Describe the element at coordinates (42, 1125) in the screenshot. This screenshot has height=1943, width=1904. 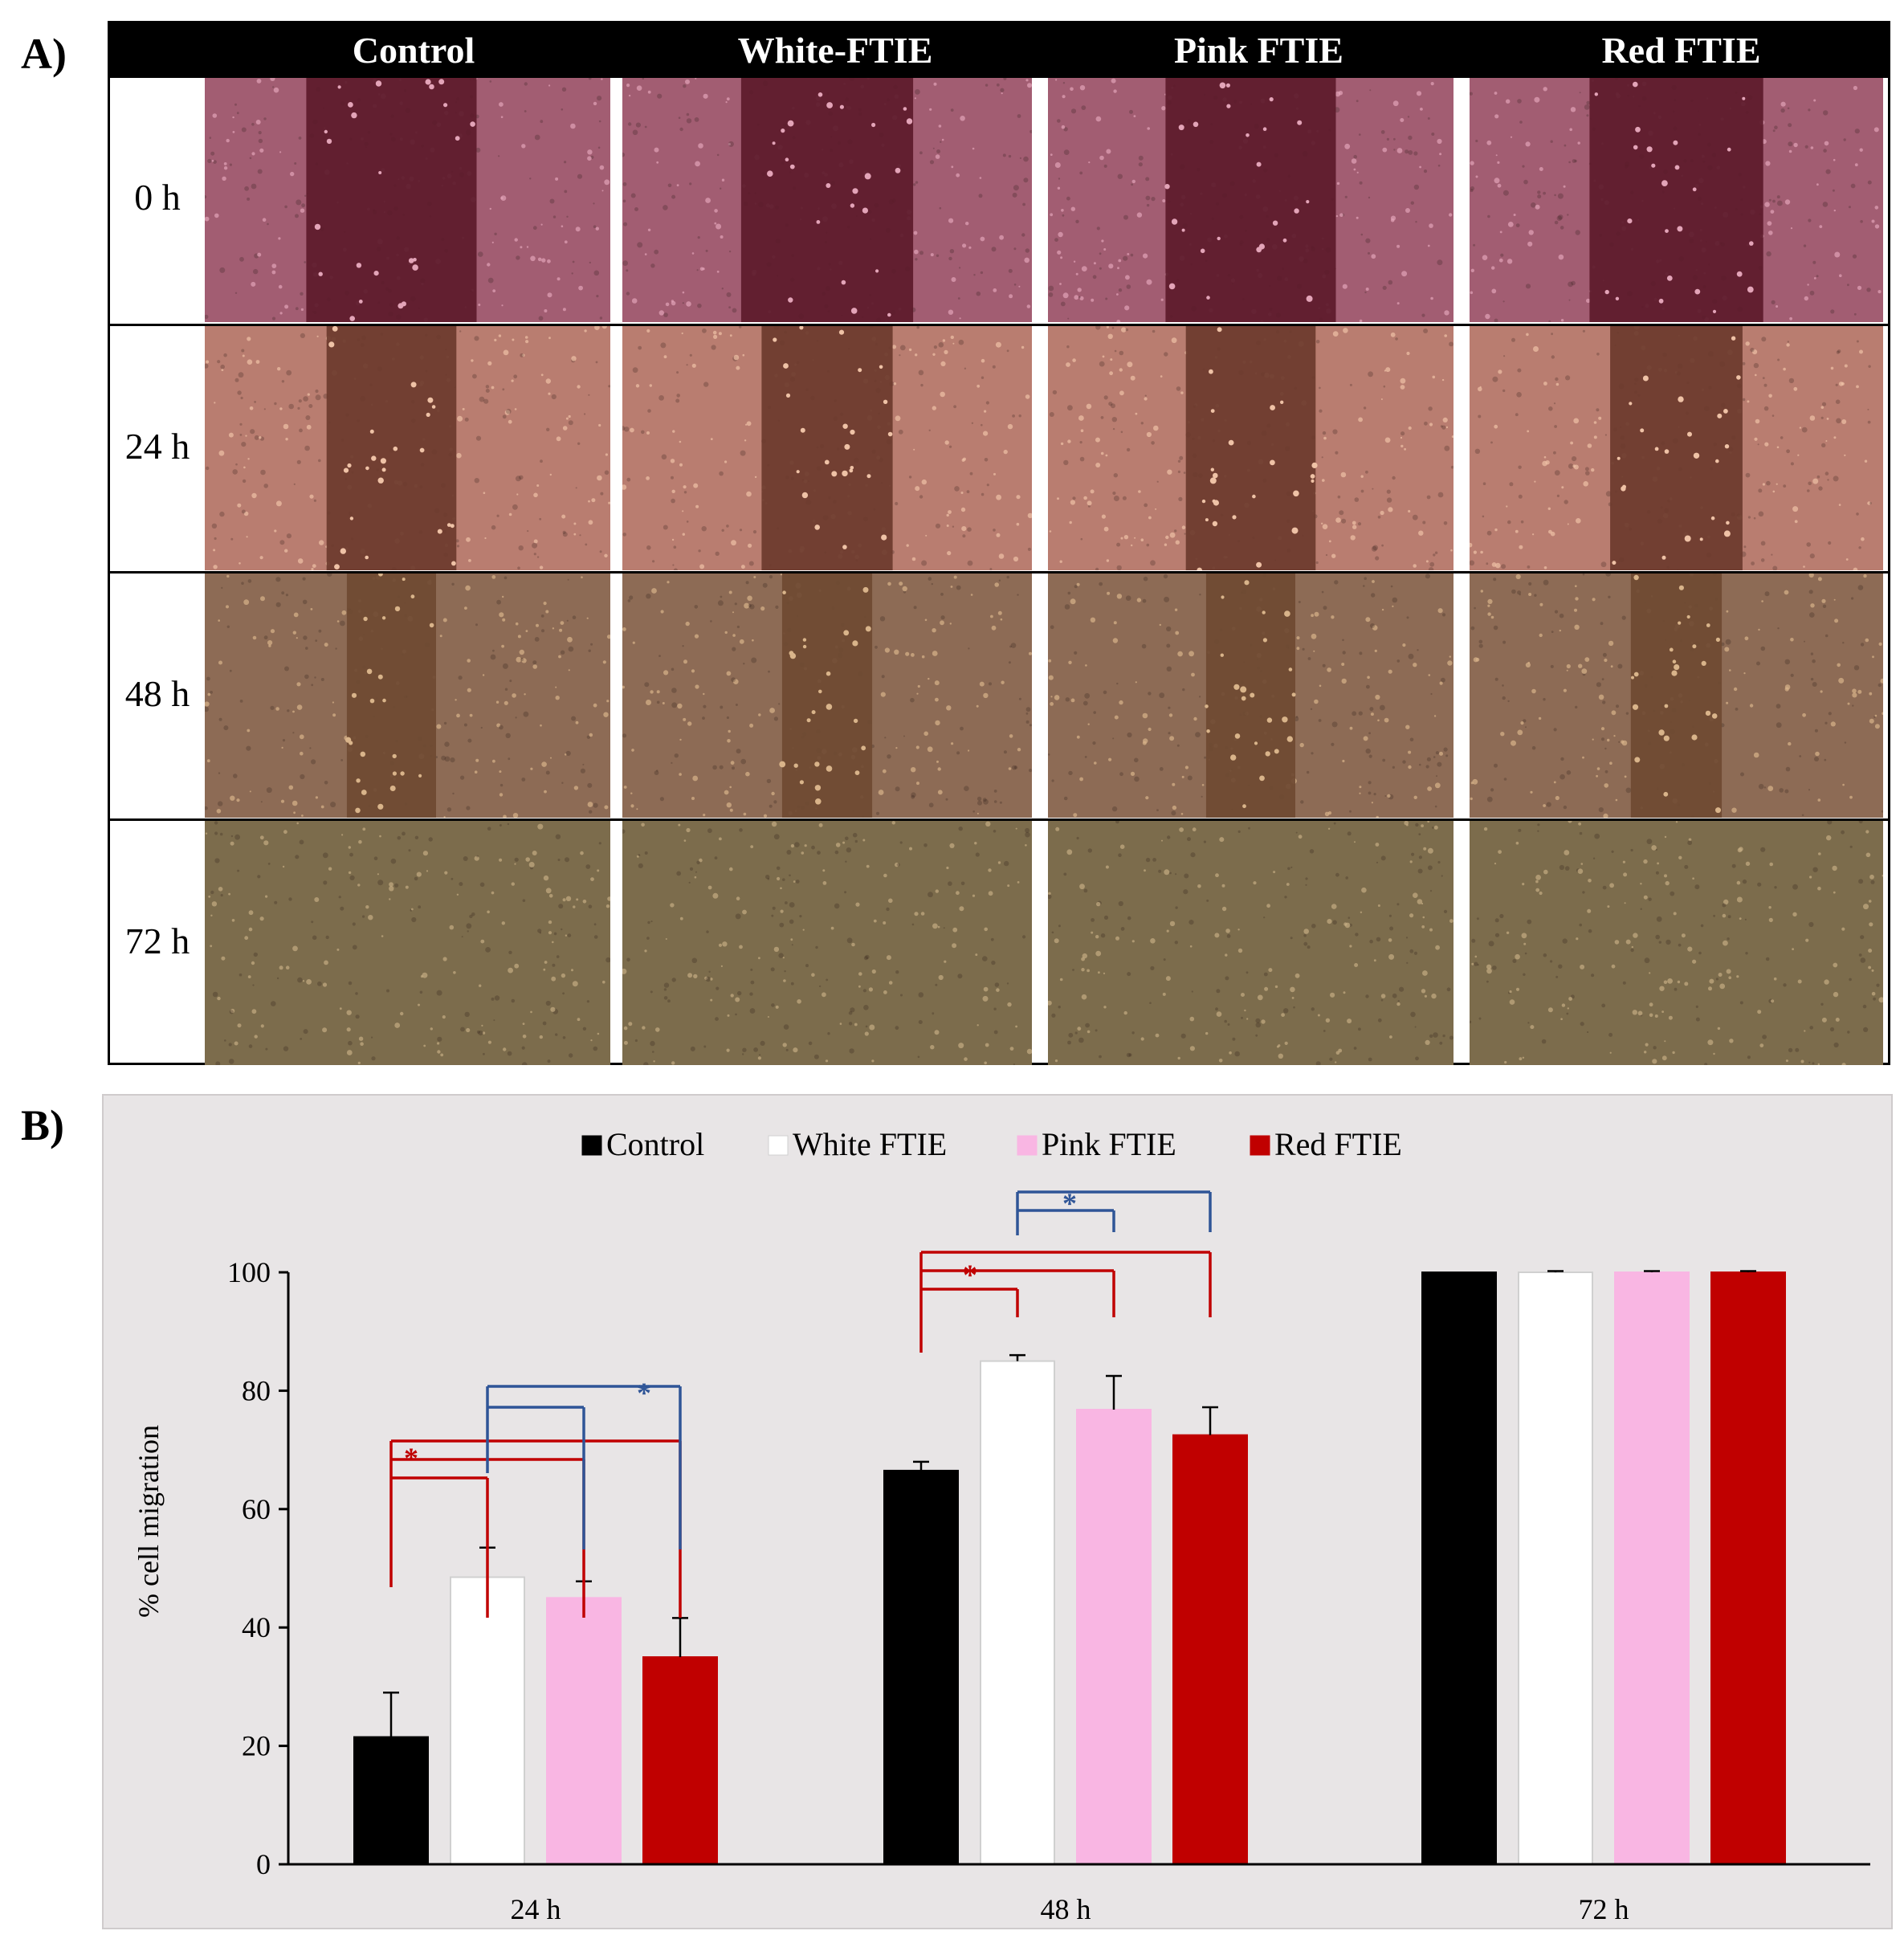
I see `panel-b-label: B)` at that location.